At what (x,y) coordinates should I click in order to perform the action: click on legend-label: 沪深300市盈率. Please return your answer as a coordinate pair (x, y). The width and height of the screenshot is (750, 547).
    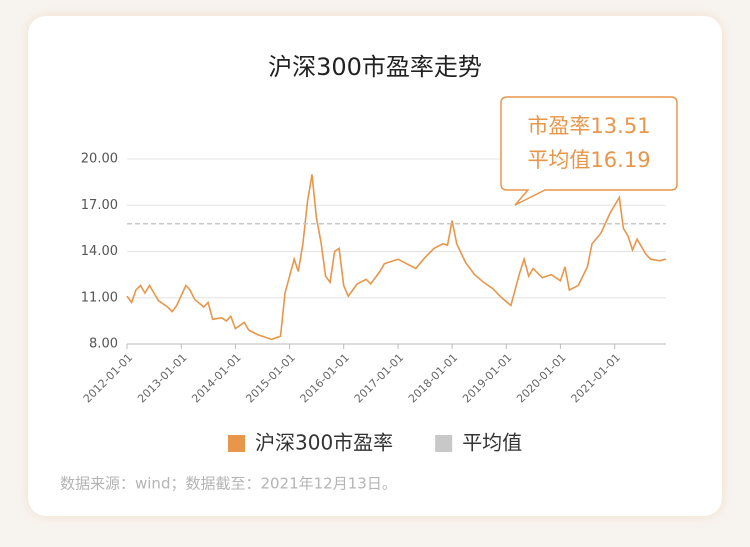
    Looking at the image, I should click on (324, 443).